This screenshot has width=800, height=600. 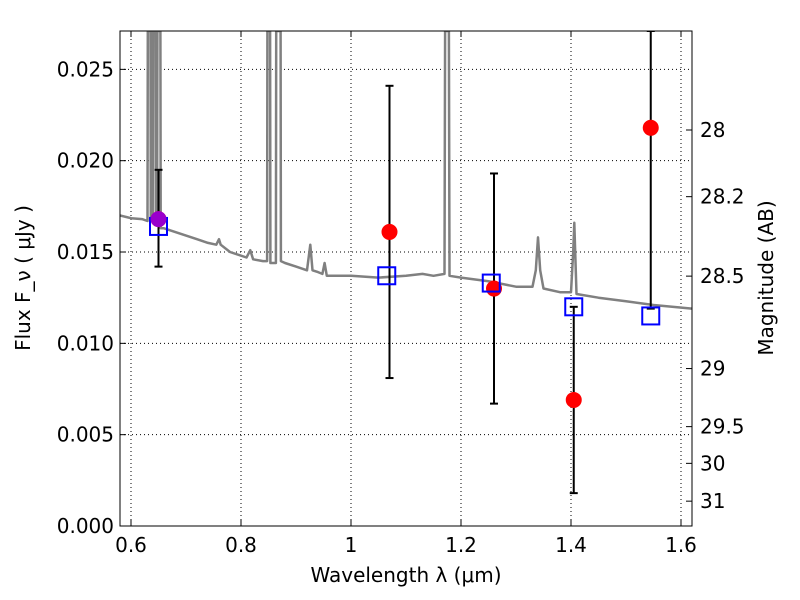 What do you see at coordinates (23, 278) in the screenshot?
I see `y-axis-title: Flux F_ν ( μJy )` at bounding box center [23, 278].